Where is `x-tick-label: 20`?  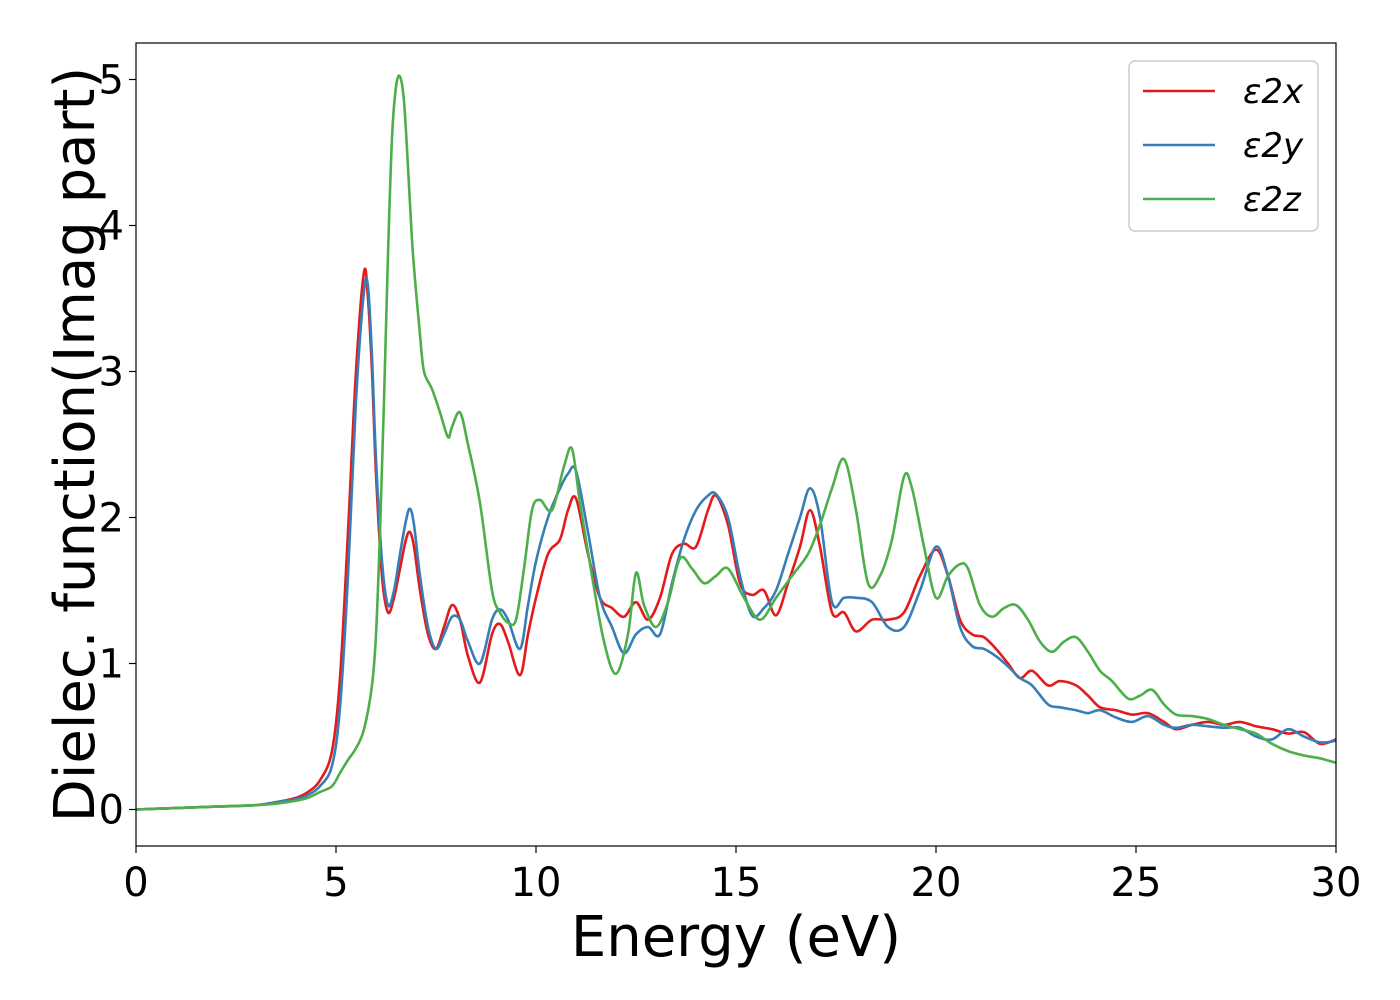
x-tick-label: 20 is located at coordinates (936, 883).